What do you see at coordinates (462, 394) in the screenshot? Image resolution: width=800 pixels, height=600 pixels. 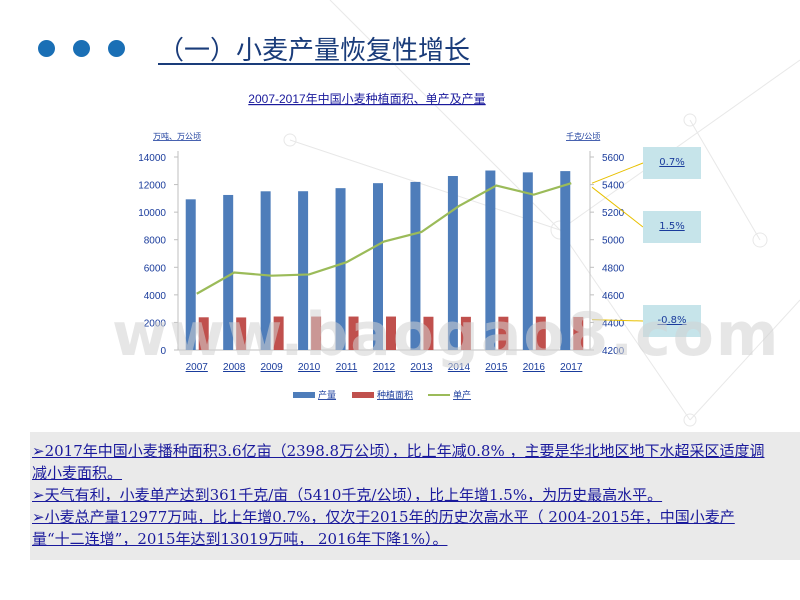 I see `legend-yield-label: 单产` at bounding box center [462, 394].